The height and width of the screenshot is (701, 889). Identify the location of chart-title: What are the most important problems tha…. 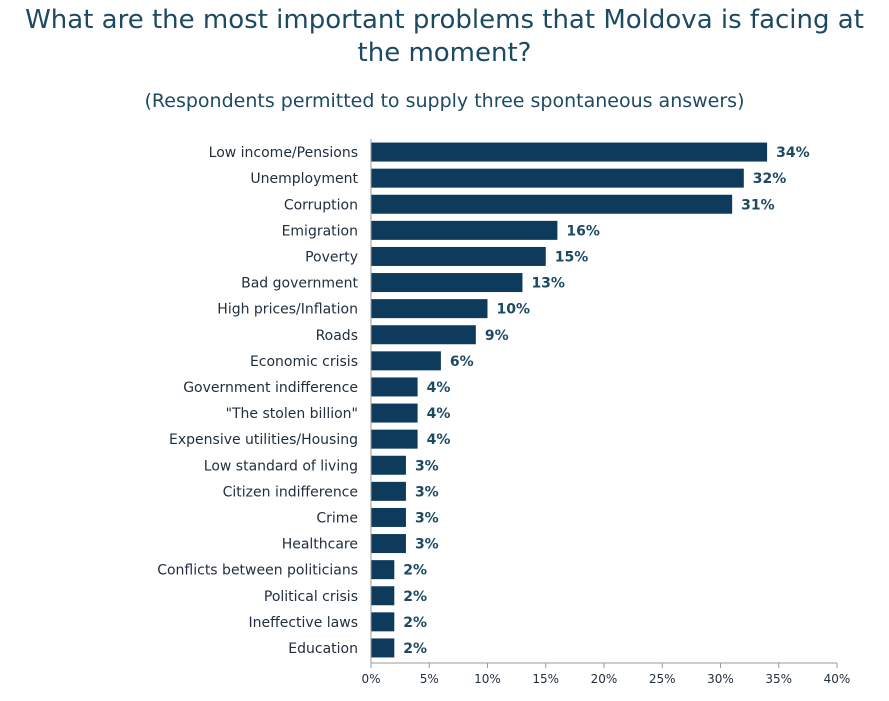
(444, 36).